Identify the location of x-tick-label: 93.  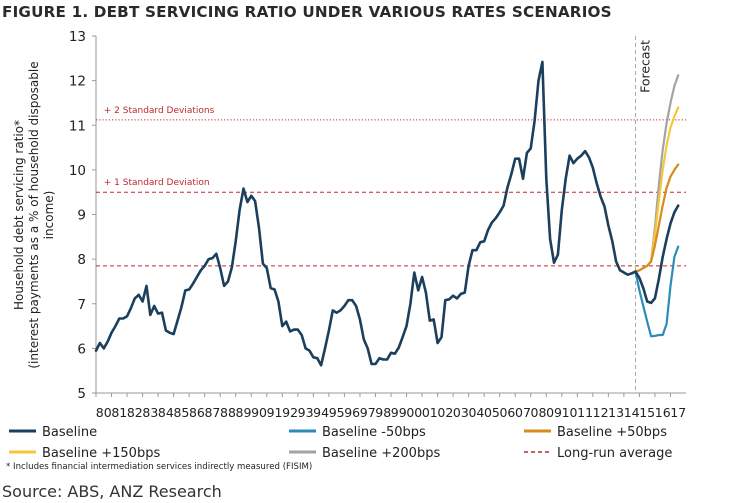
(306, 412).